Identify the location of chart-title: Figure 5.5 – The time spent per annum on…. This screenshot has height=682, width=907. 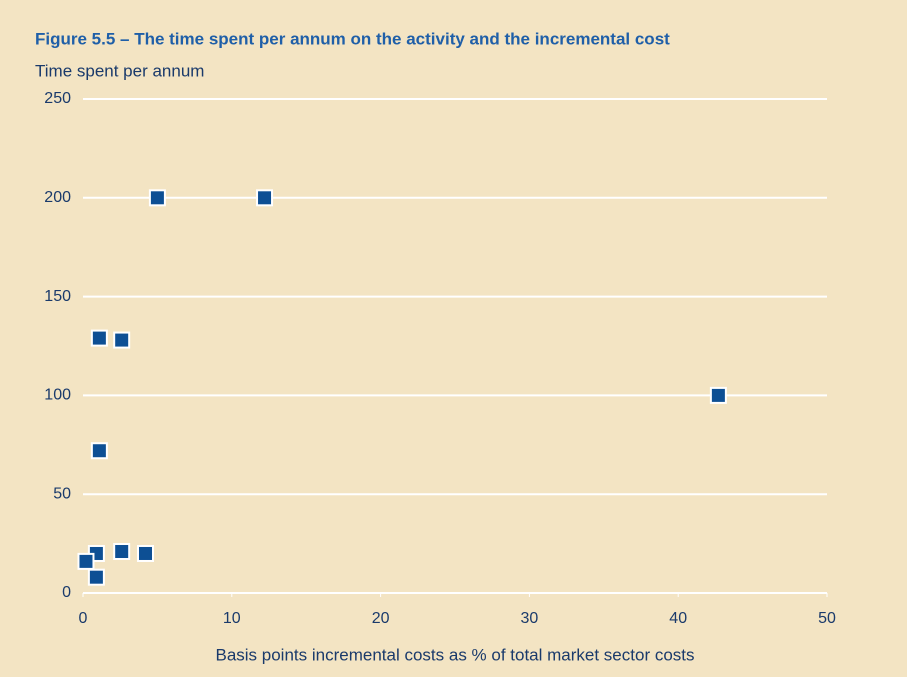
(352, 38).